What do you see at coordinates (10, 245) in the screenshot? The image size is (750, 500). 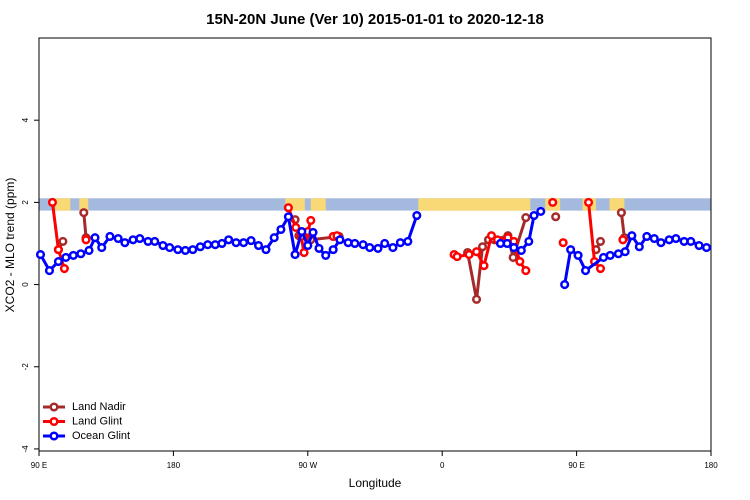 I see `y-axis-label: XCO2 - MLO trend (ppm)` at bounding box center [10, 245].